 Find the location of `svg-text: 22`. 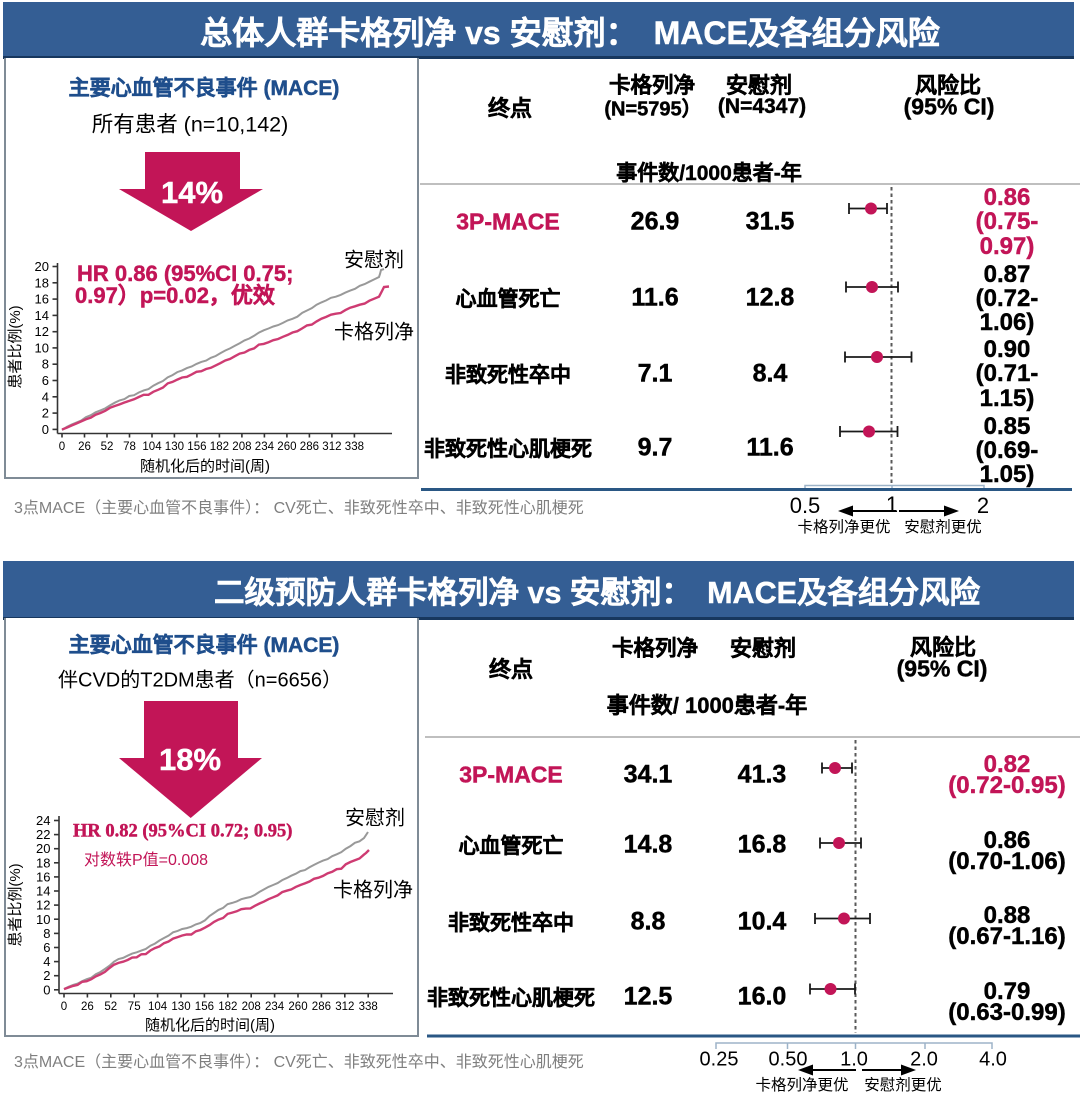

svg-text: 22 is located at coordinates (43, 834).